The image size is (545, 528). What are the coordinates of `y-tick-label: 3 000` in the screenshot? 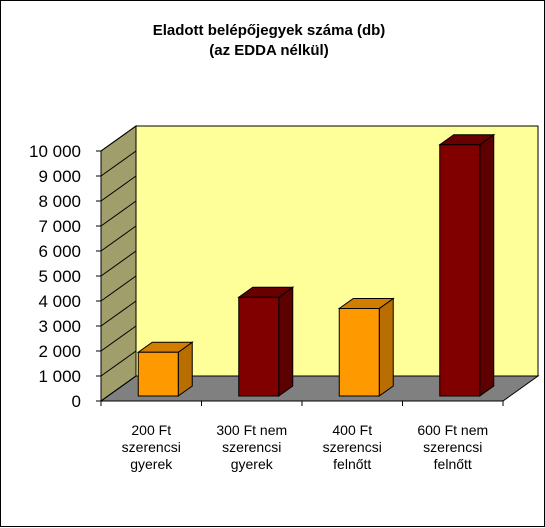 It's located at (59, 326).